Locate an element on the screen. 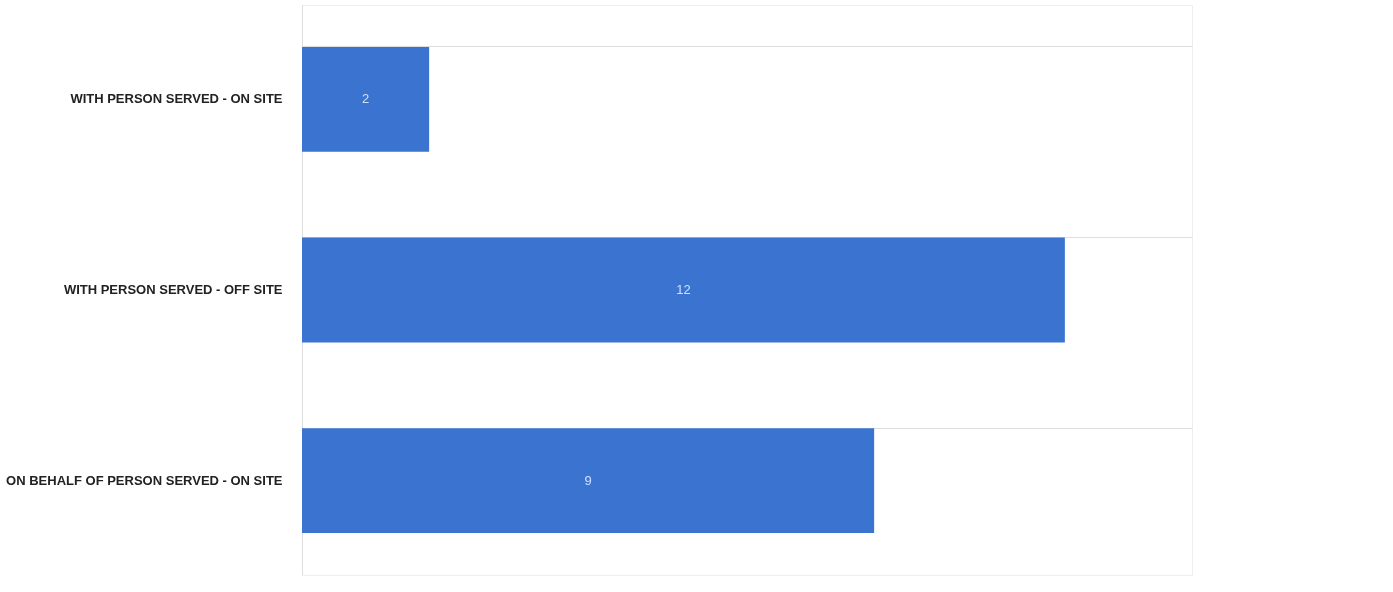 The image size is (1393, 592). data-label: 2 is located at coordinates (365, 99).